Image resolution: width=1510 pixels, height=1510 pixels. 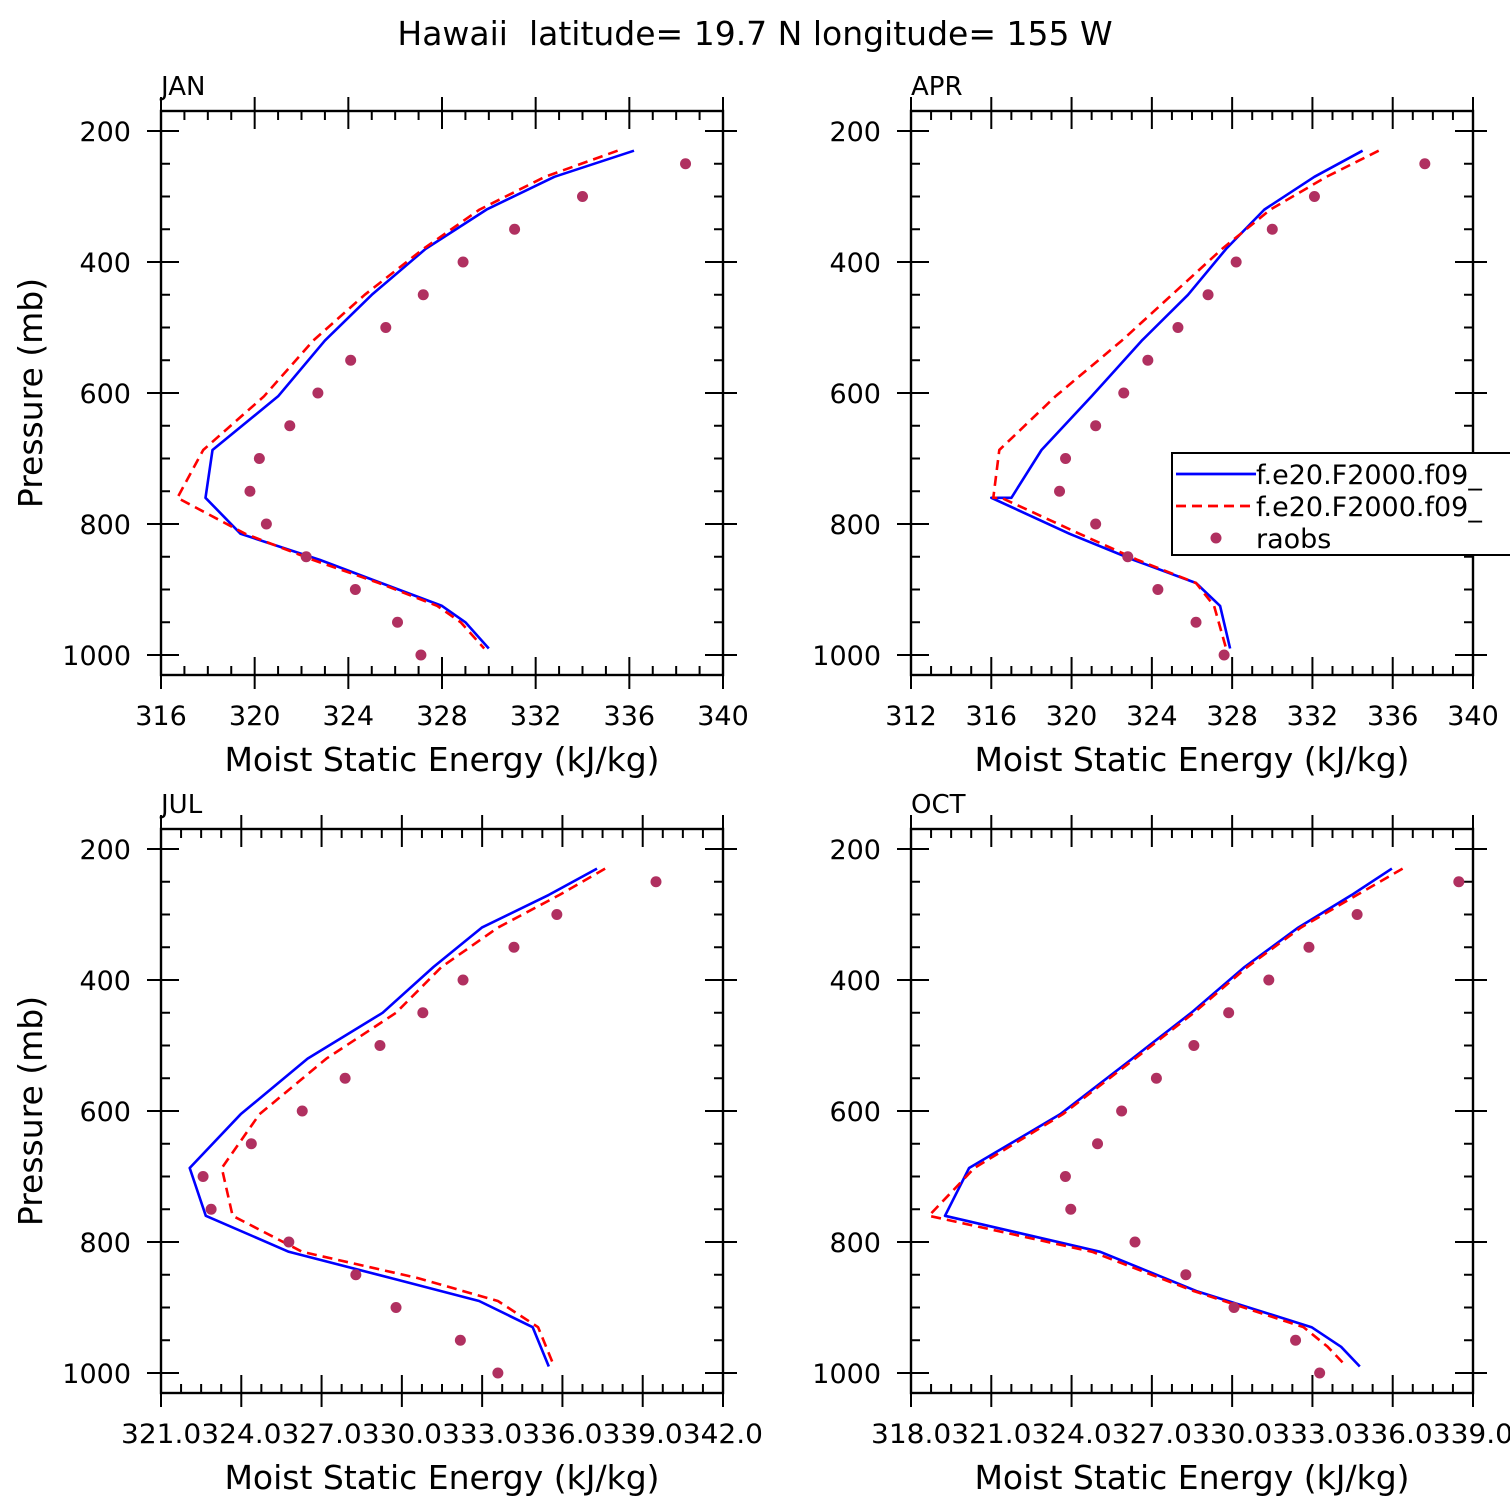 What do you see at coordinates (938, 805) in the screenshot?
I see `panel-label: OCT` at bounding box center [938, 805].